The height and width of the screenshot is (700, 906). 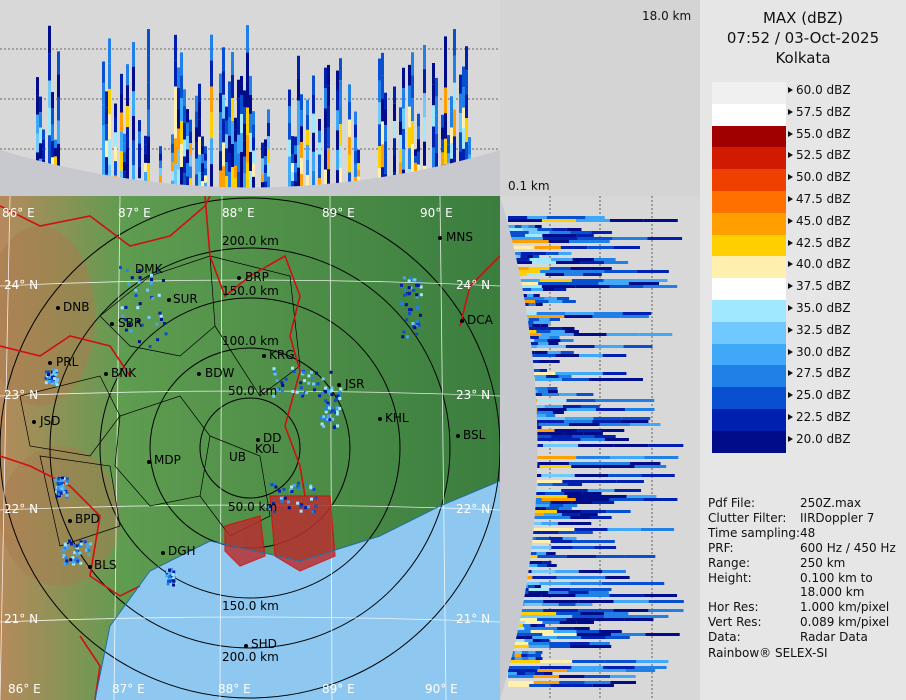 I want to click on info-key: Data:, so click(x=724, y=637).